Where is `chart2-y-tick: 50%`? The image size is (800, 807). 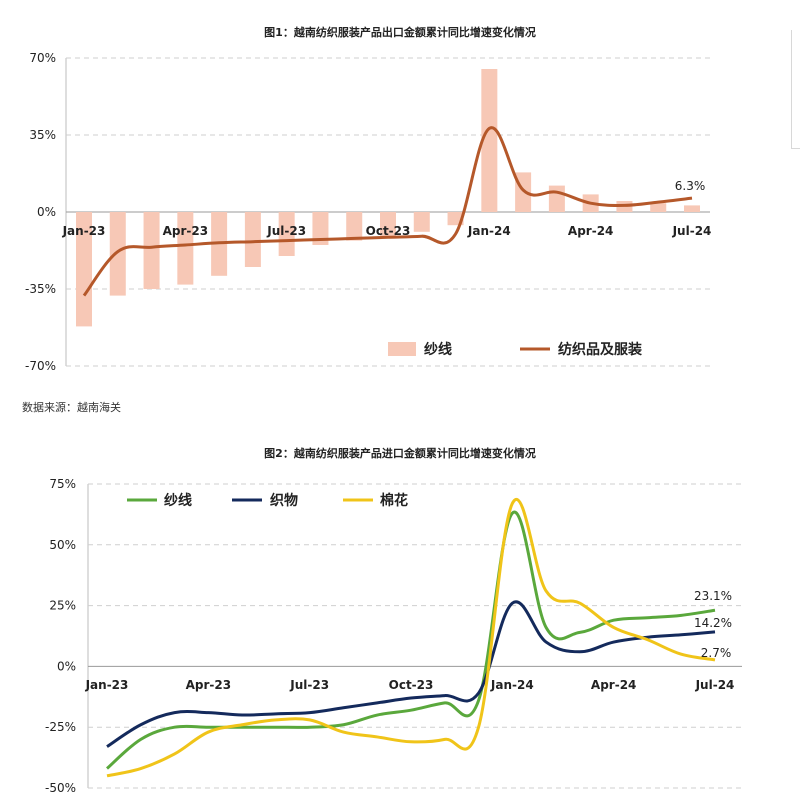 chart2-y-tick: 50% is located at coordinates (62, 545).